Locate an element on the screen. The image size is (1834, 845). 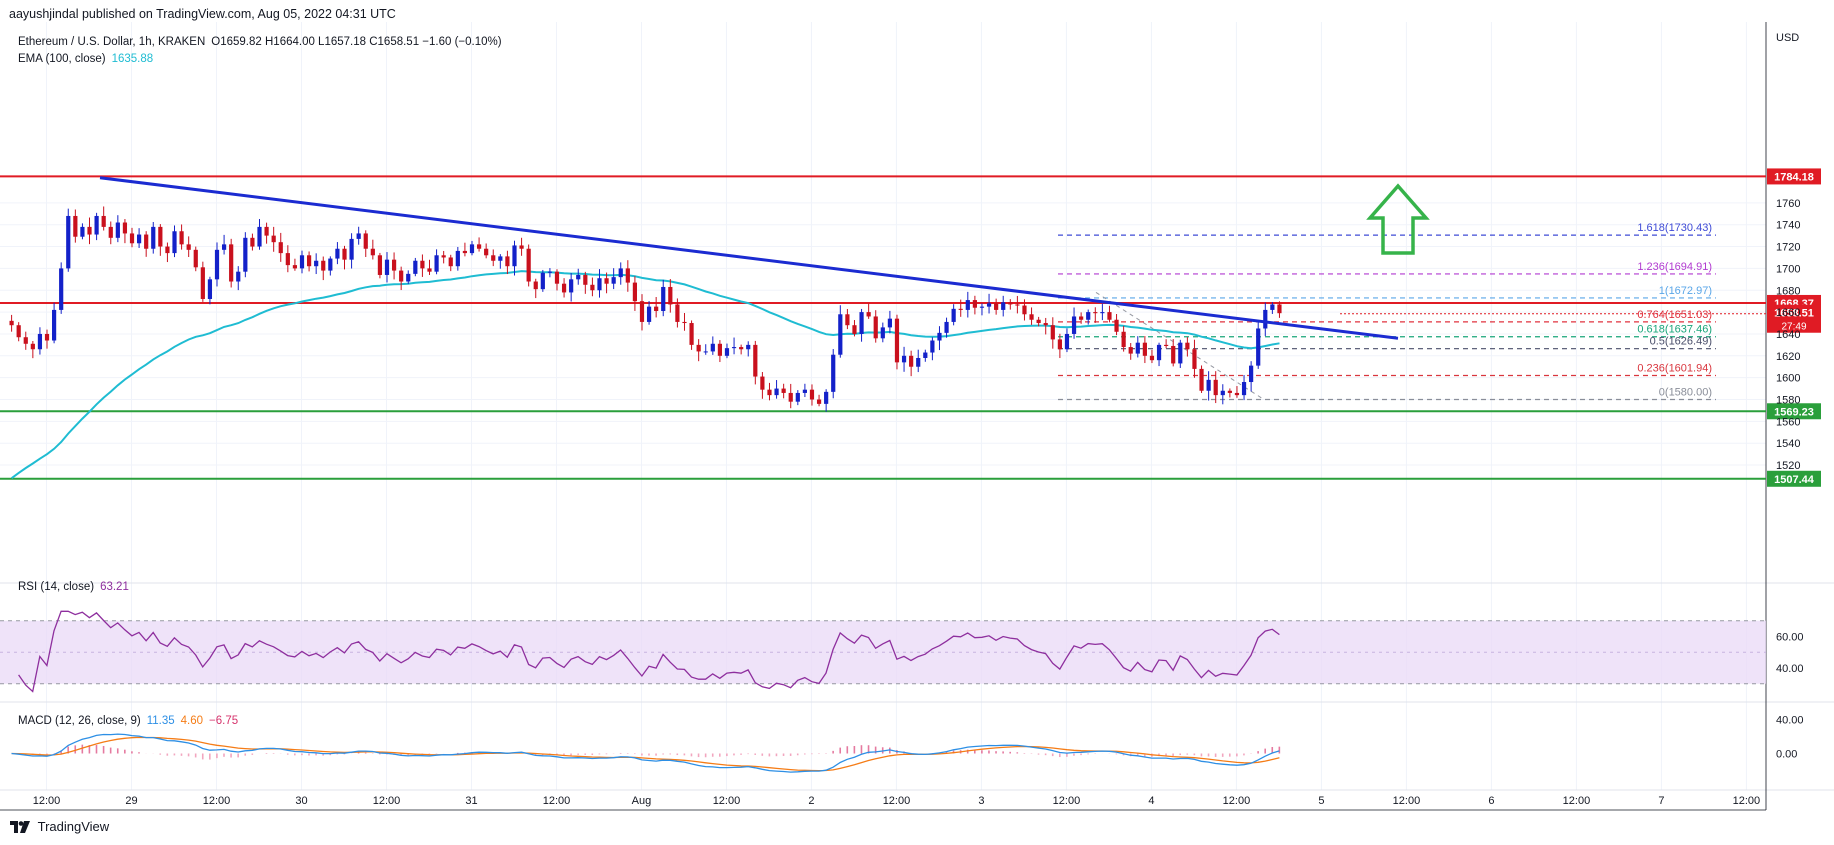
rsi-value: 63.21 is located at coordinates (114, 587).